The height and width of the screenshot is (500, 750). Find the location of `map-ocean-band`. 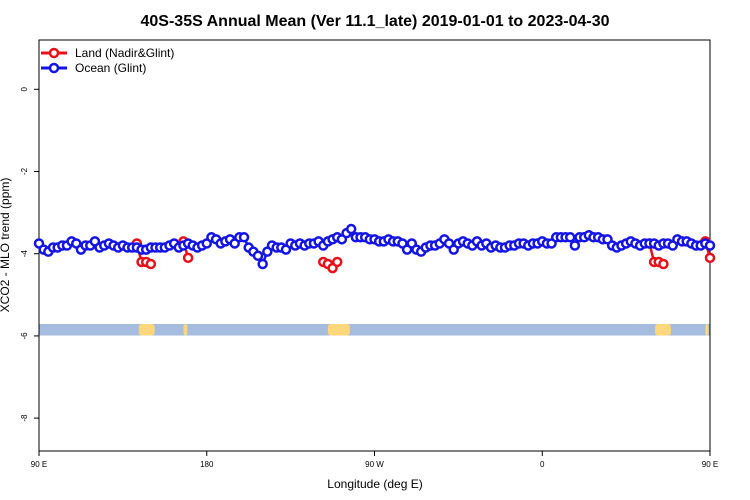

map-ocean-band is located at coordinates (374, 330).